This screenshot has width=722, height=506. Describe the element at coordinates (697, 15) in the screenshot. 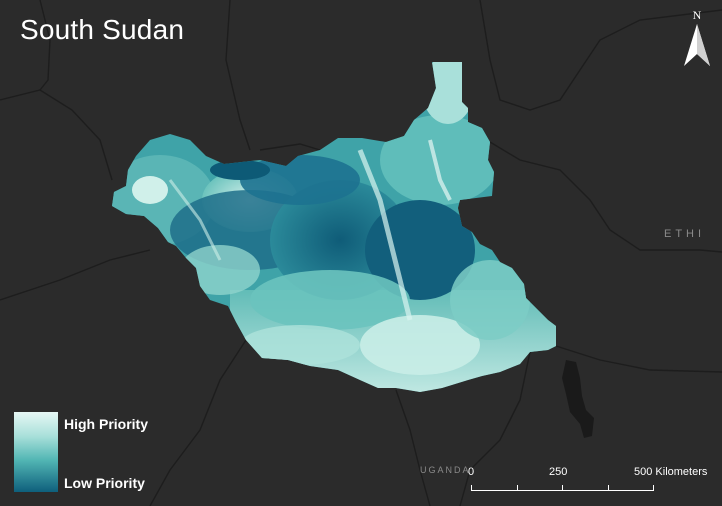

I see `north-letter: N` at that location.